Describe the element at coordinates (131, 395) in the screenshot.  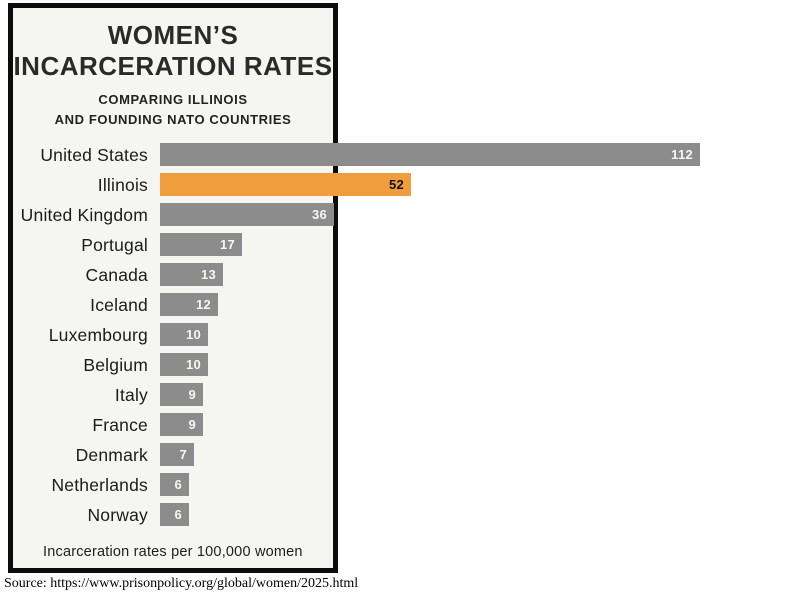
I see `country-label: Italy` at that location.